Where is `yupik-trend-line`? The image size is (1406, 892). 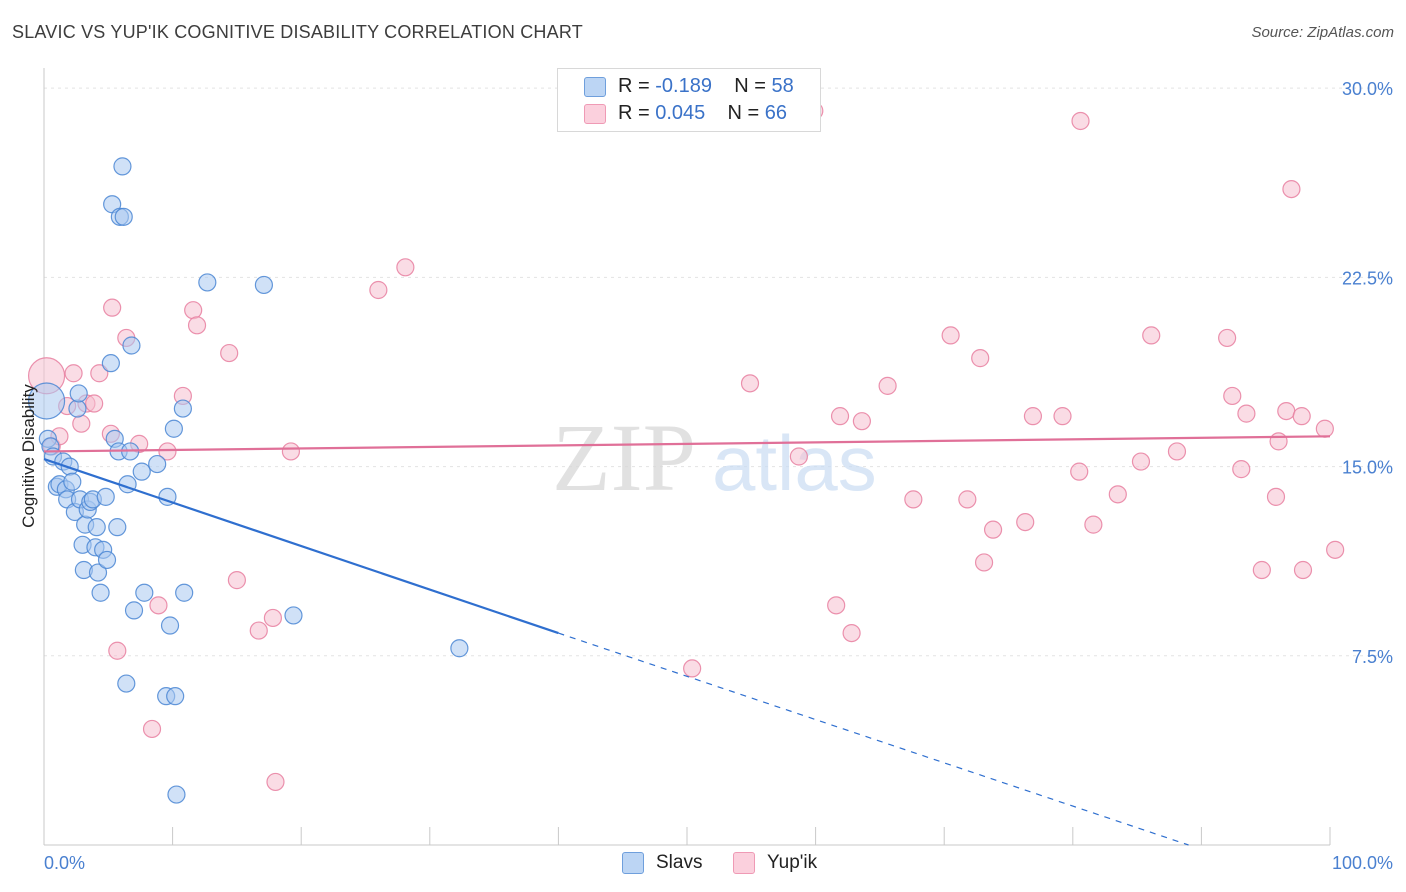 yupik-trend-line is located at coordinates (687, 444).